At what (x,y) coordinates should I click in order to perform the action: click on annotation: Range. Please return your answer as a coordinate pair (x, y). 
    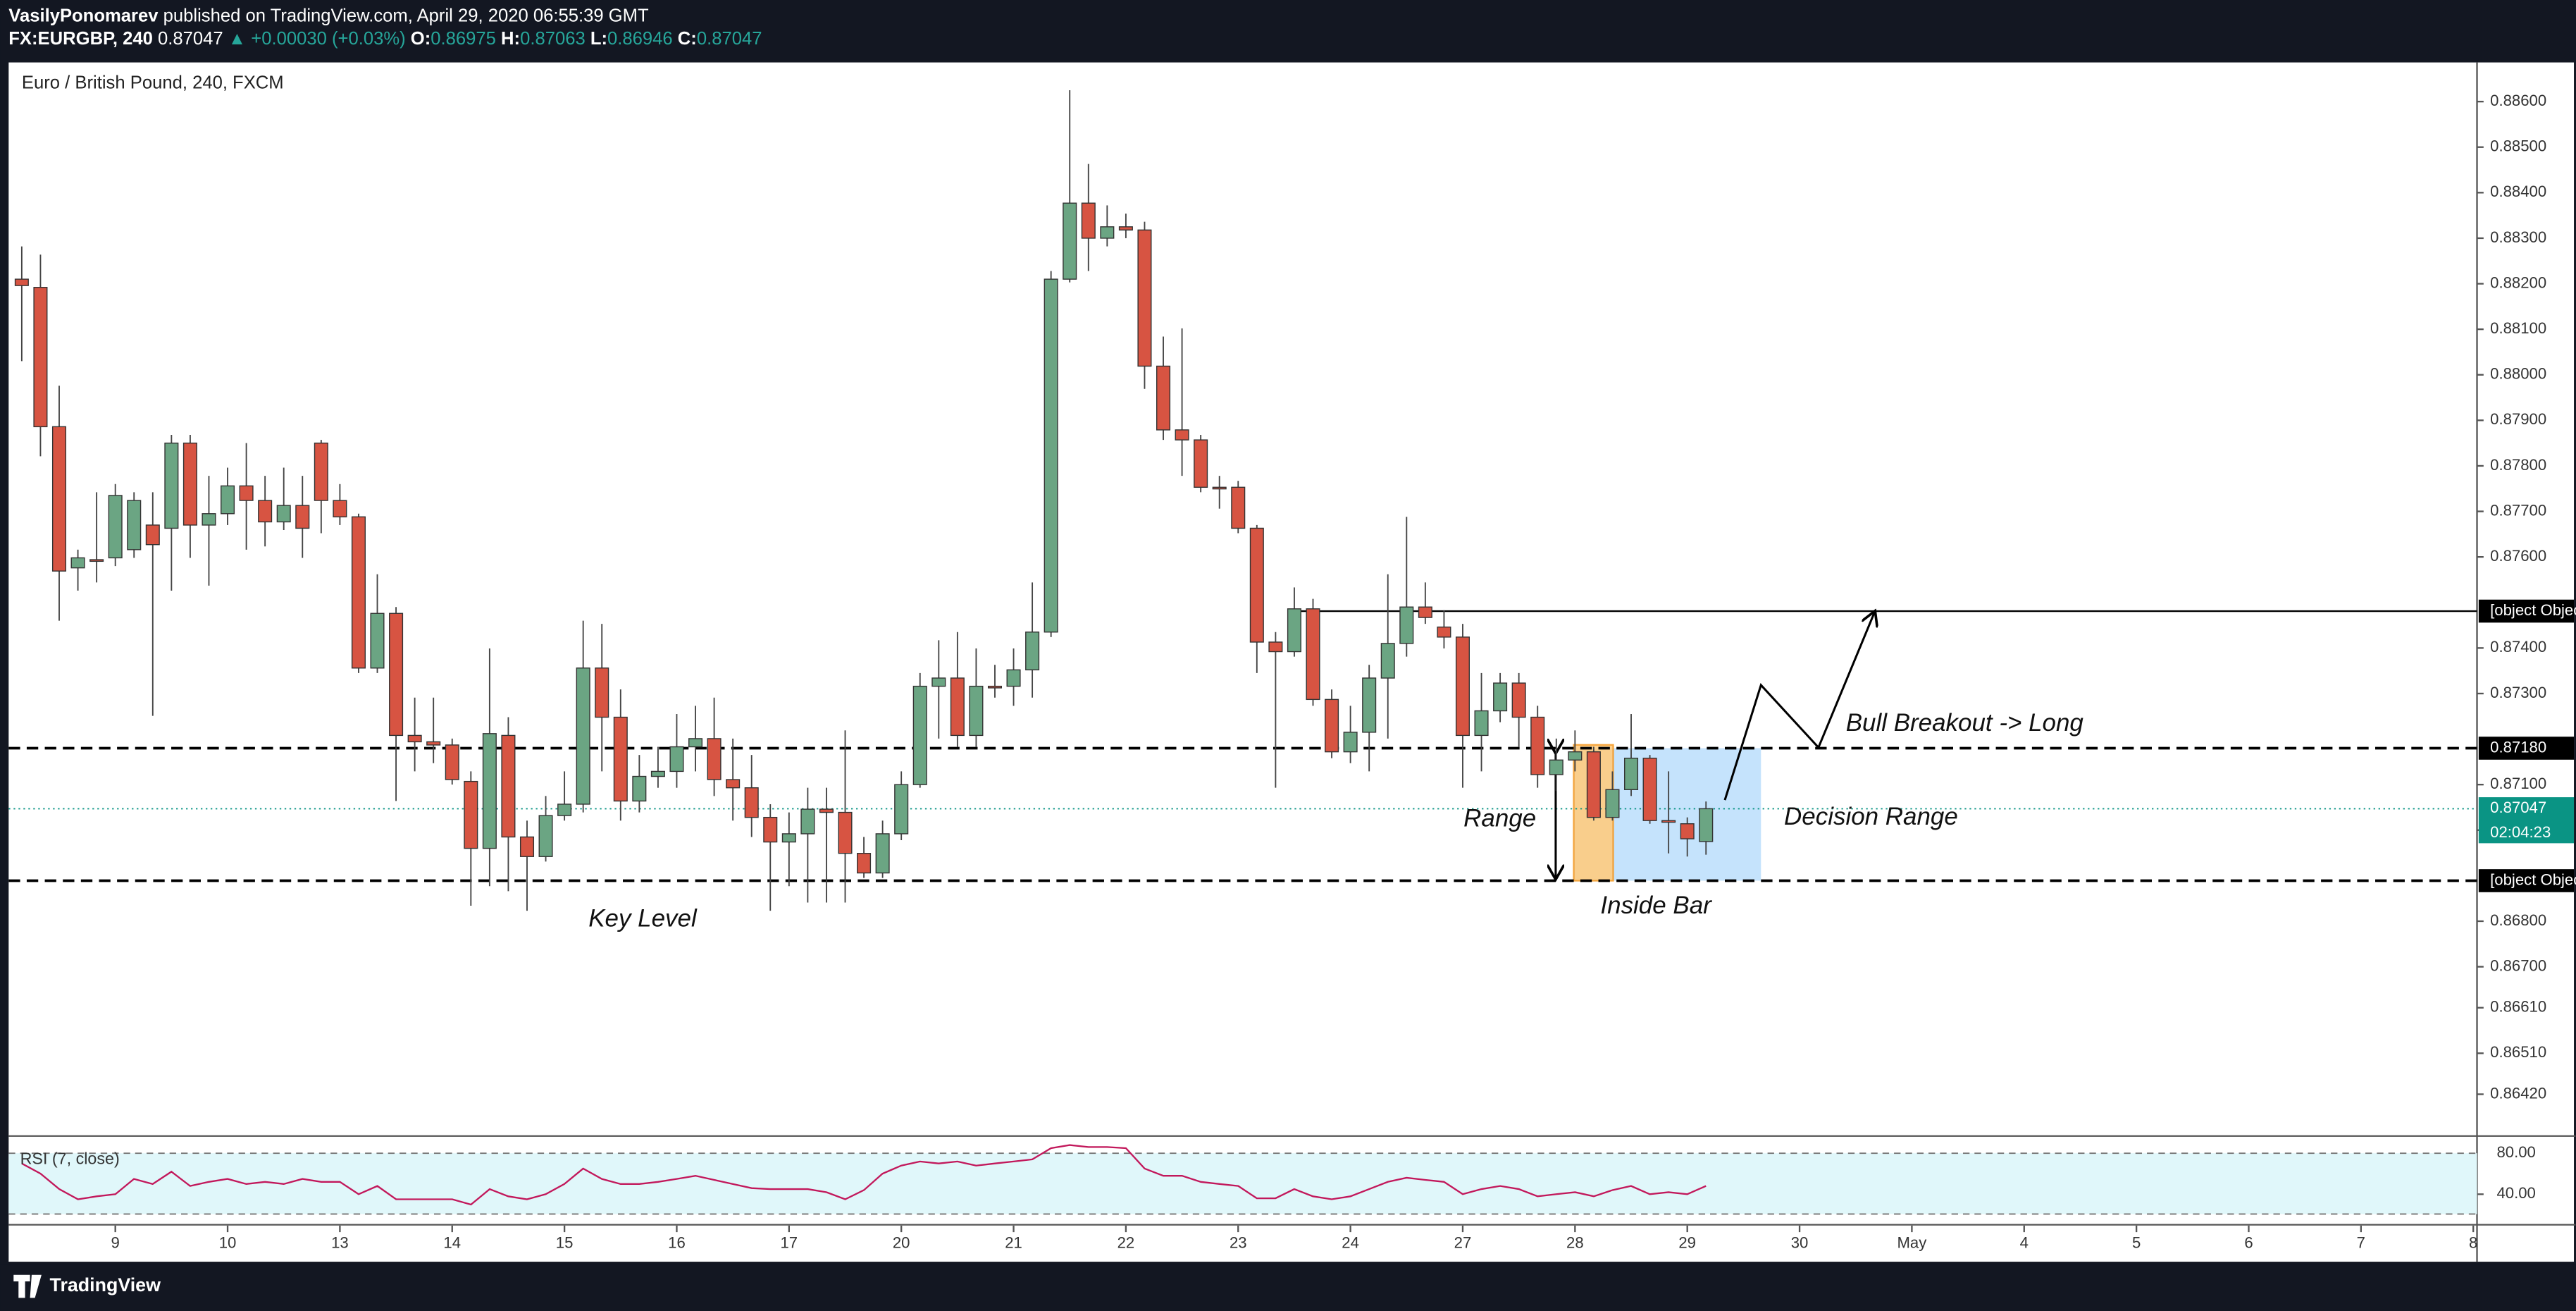
    Looking at the image, I should click on (1499, 818).